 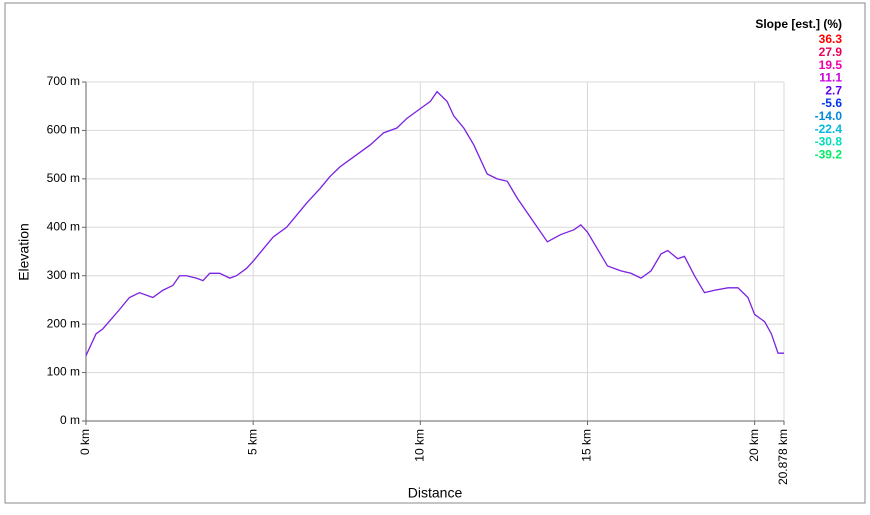 What do you see at coordinates (63, 226) in the screenshot?
I see `y-tick-label: 400 m` at bounding box center [63, 226].